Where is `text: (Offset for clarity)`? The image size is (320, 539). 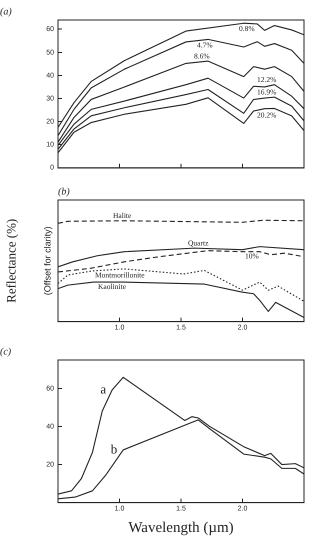
text: (Offset for clarity) is located at coordinates (47, 261).